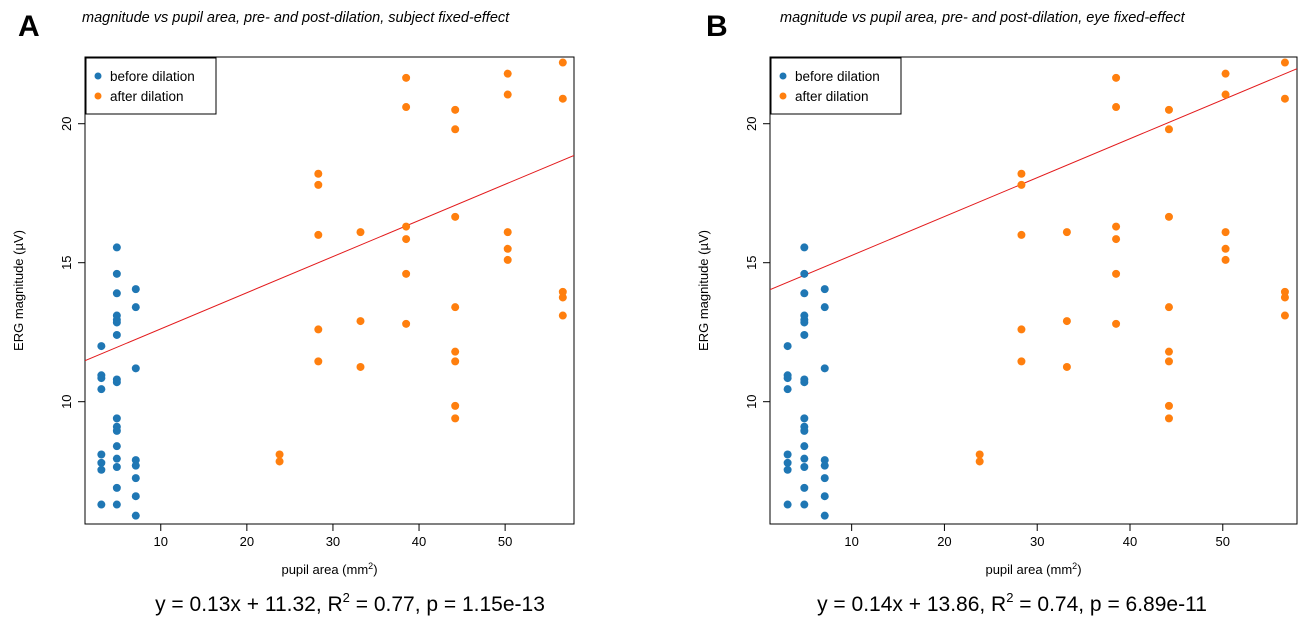 The width and height of the screenshot is (1308, 617). Describe the element at coordinates (249, 604) in the screenshot. I see `equation-main: y = 0.13x + 11.32, R` at that location.